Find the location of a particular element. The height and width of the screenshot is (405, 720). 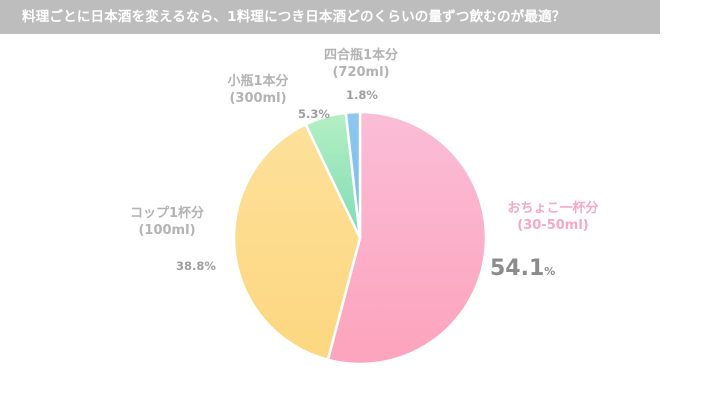

slice-label-small-bottle: 小瓶1本分 (300ml) is located at coordinates (258, 90).